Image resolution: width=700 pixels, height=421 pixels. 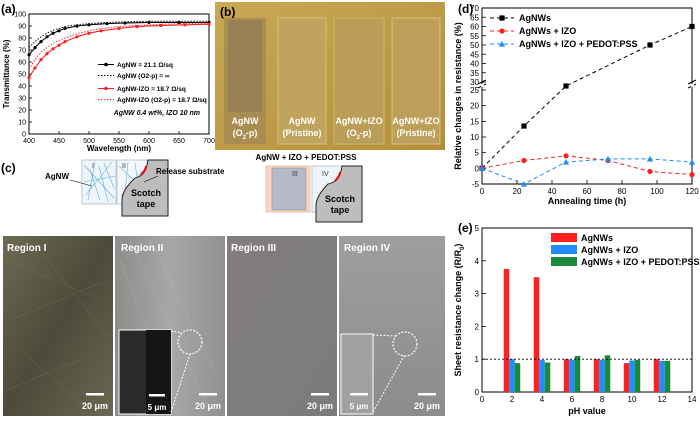 What do you see at coordinates (190, 171) in the screenshot?
I see `release-substrate-callout: Release substrate` at bounding box center [190, 171].